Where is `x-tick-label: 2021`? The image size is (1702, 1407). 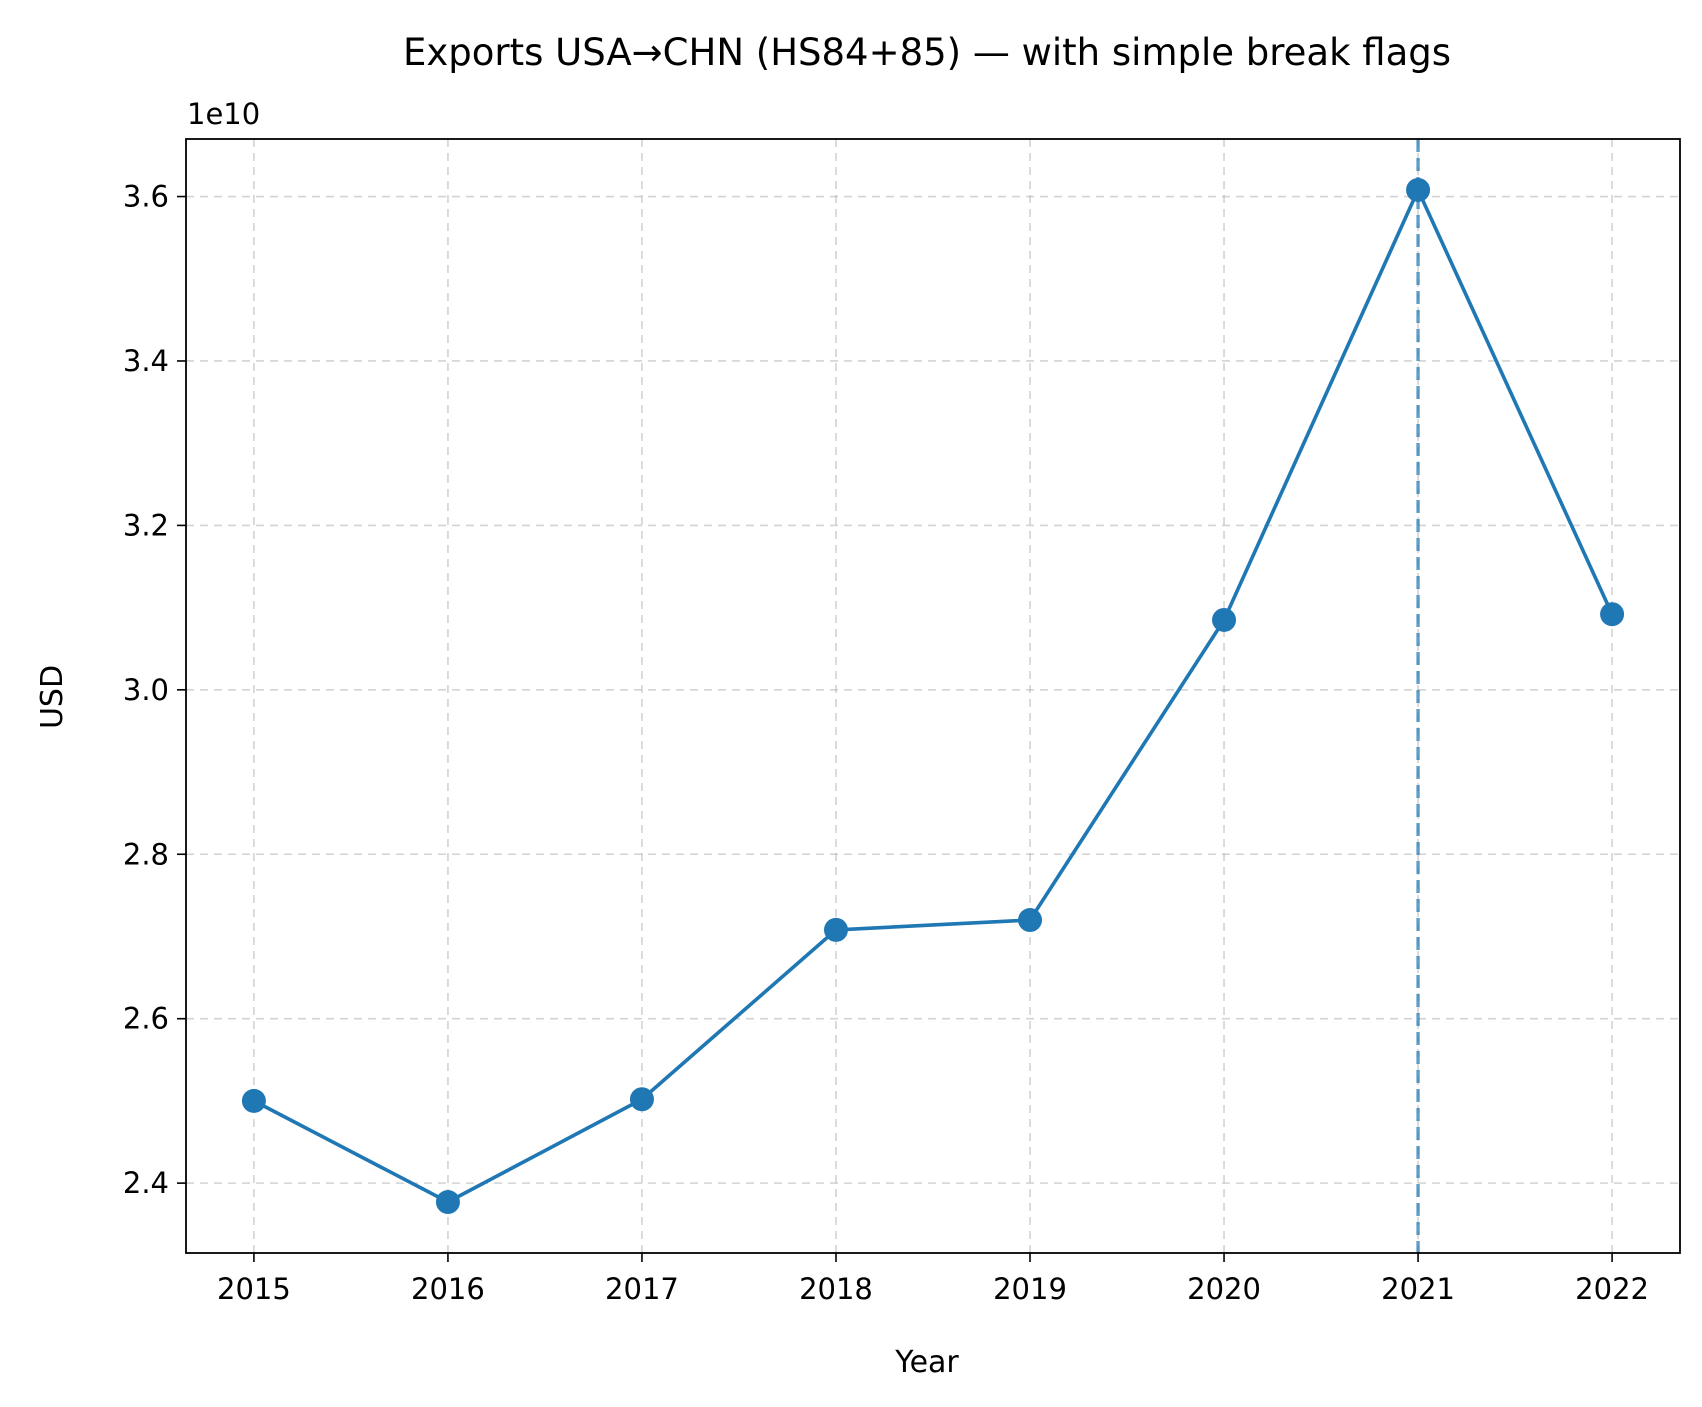
x-tick-label: 2021 is located at coordinates (1418, 1289).